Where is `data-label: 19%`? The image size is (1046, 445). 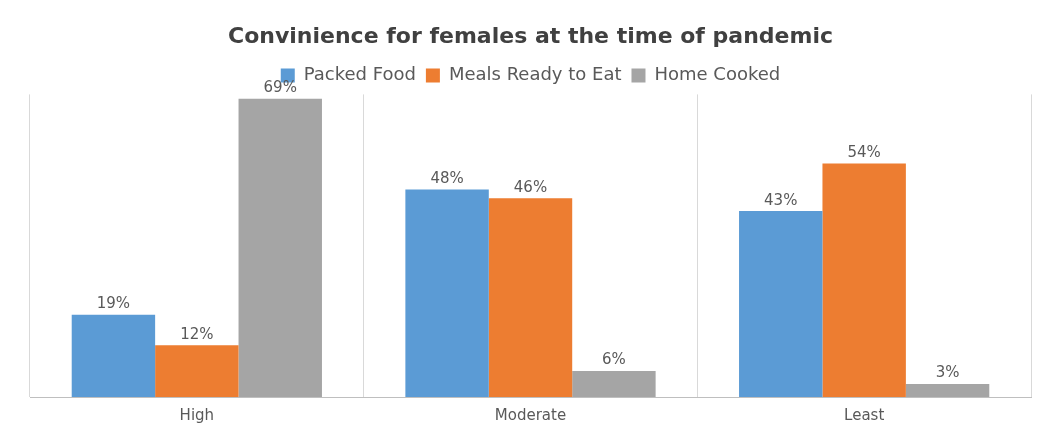
data-label: 19% is located at coordinates (113, 303).